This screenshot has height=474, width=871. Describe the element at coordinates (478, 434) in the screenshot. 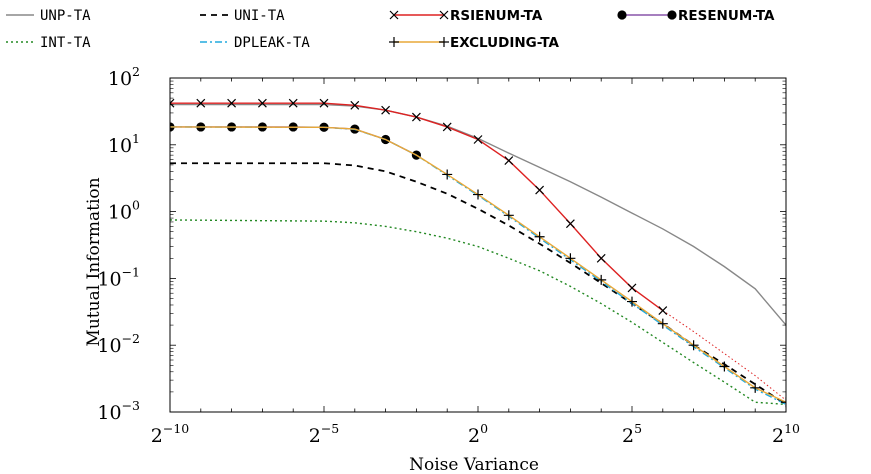

I see `x-tick-label: 20` at that location.